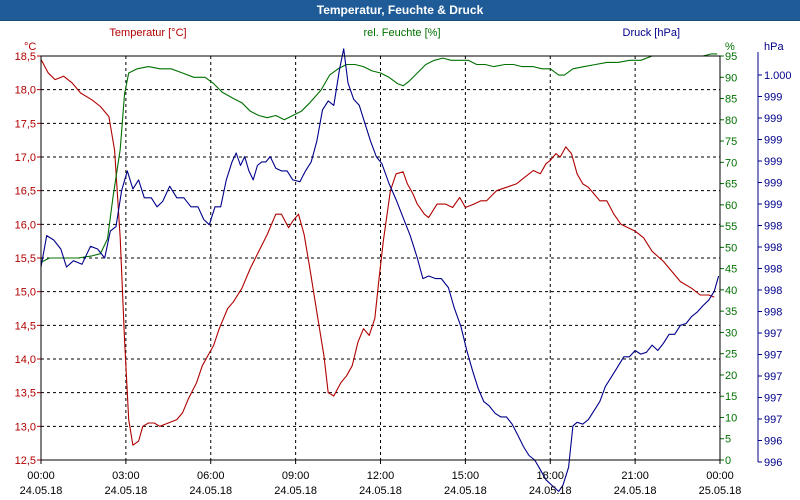 The width and height of the screenshot is (800, 500). What do you see at coordinates (774, 47) in the screenshot?
I see `pressure-unit-label: hPa` at bounding box center [774, 47].